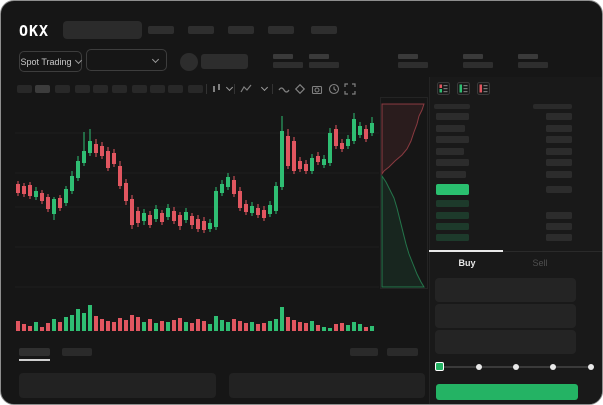 The image size is (603, 405). I want to click on okx-logo: OKX, so click(34, 31).